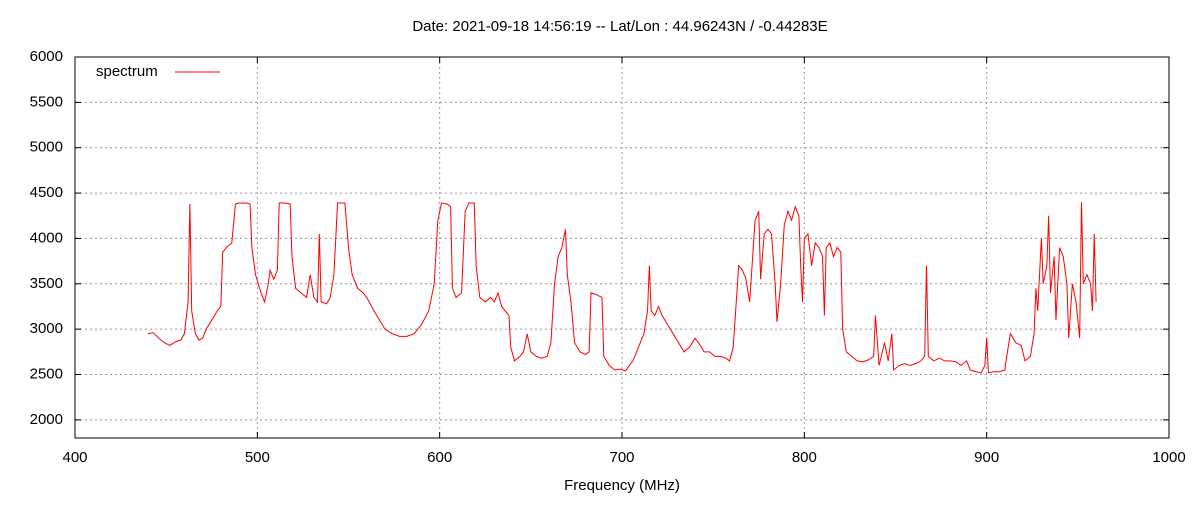  I want to click on x-tick-label: 600, so click(439, 457).